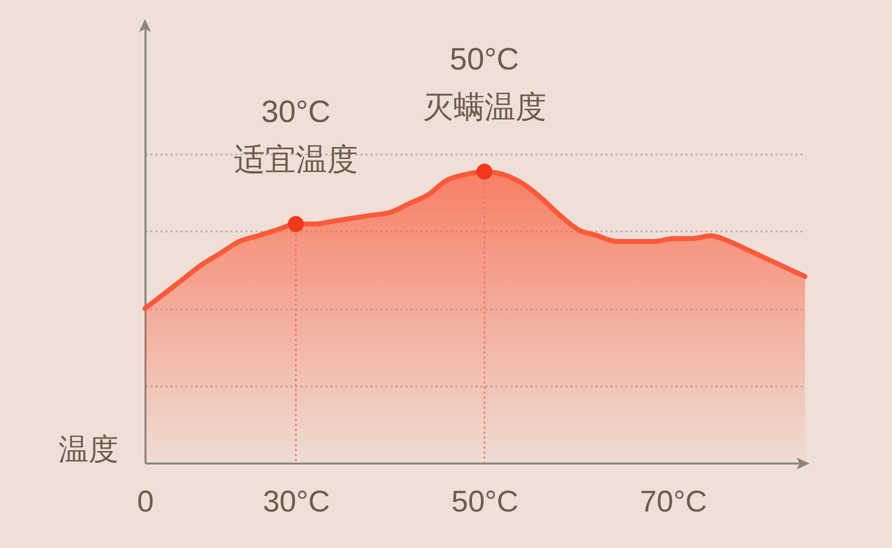 The width and height of the screenshot is (892, 548). I want to click on x-tick-label: 70°C, so click(674, 502).